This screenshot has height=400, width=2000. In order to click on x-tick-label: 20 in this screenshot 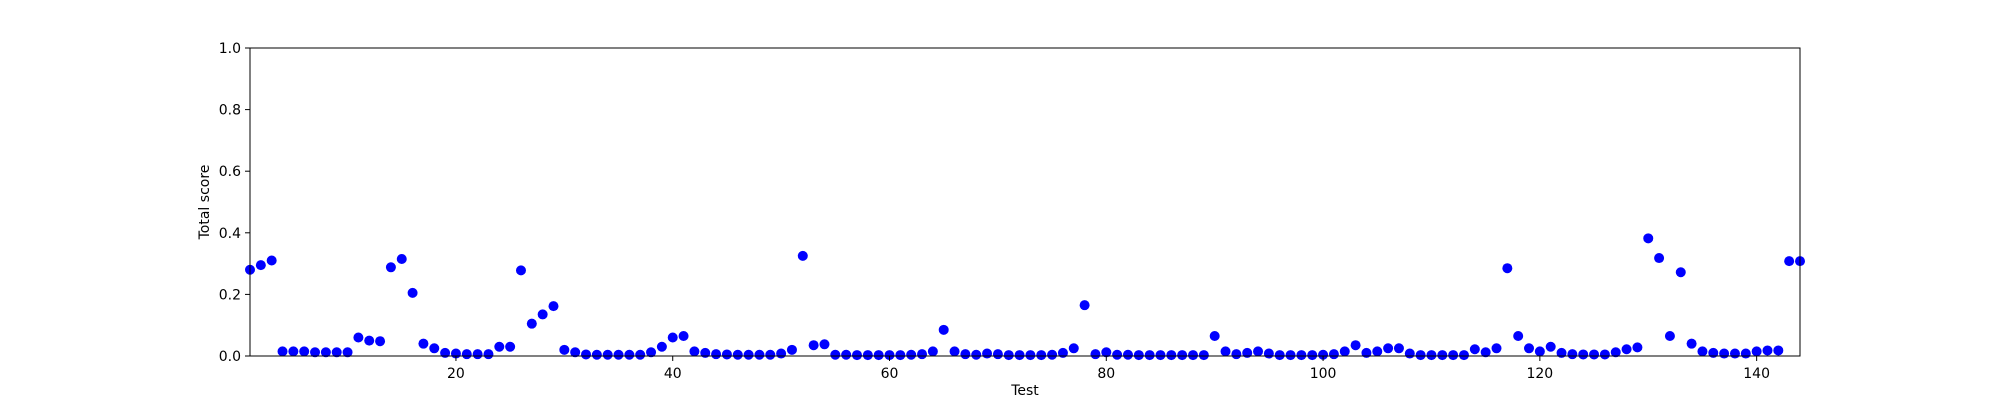, I will do `click(456, 374)`.